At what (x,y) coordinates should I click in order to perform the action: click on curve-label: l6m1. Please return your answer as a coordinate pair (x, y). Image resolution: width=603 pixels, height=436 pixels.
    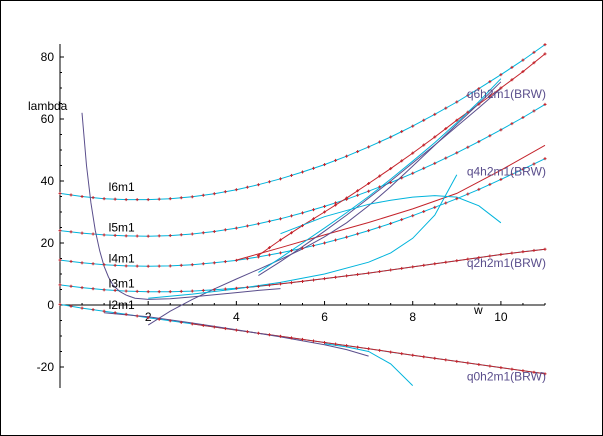
    Looking at the image, I should click on (122, 187).